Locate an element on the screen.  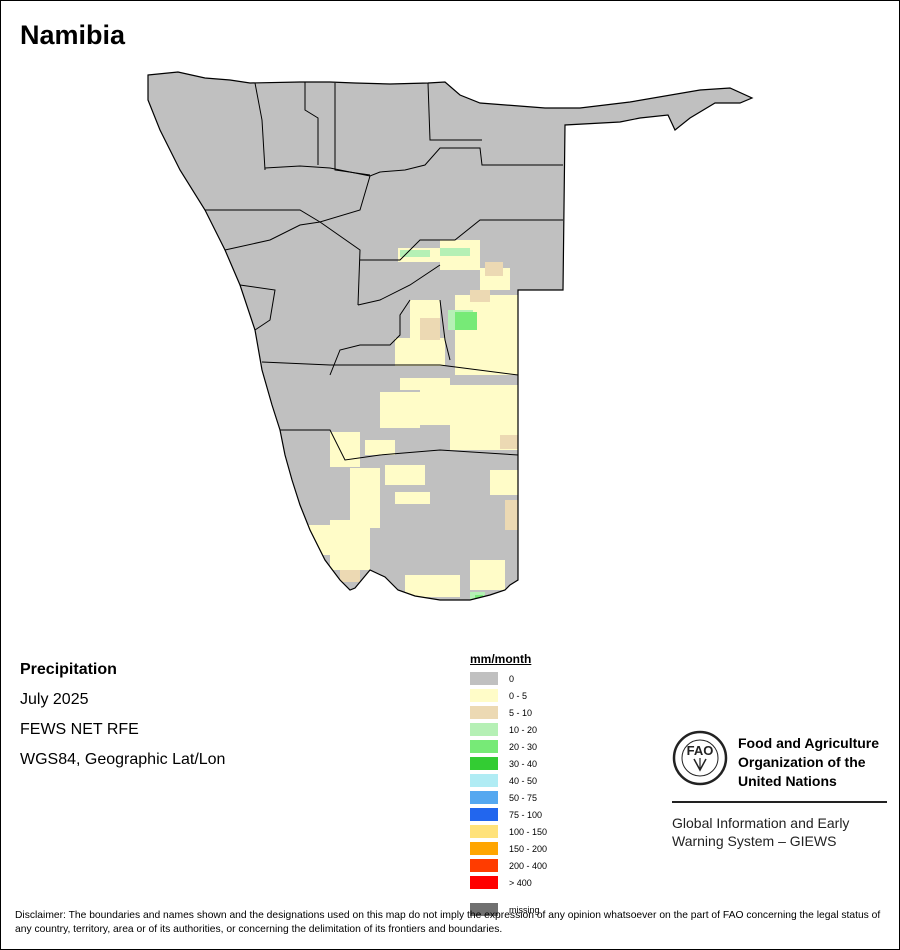
legend-item: 40 - 50 is located at coordinates (525, 780).